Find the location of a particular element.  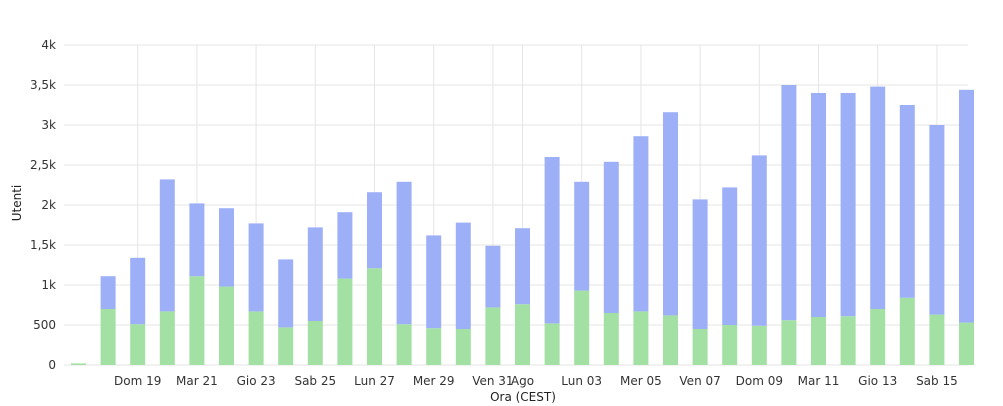

y-tick-label: 4k is located at coordinates (48, 45).